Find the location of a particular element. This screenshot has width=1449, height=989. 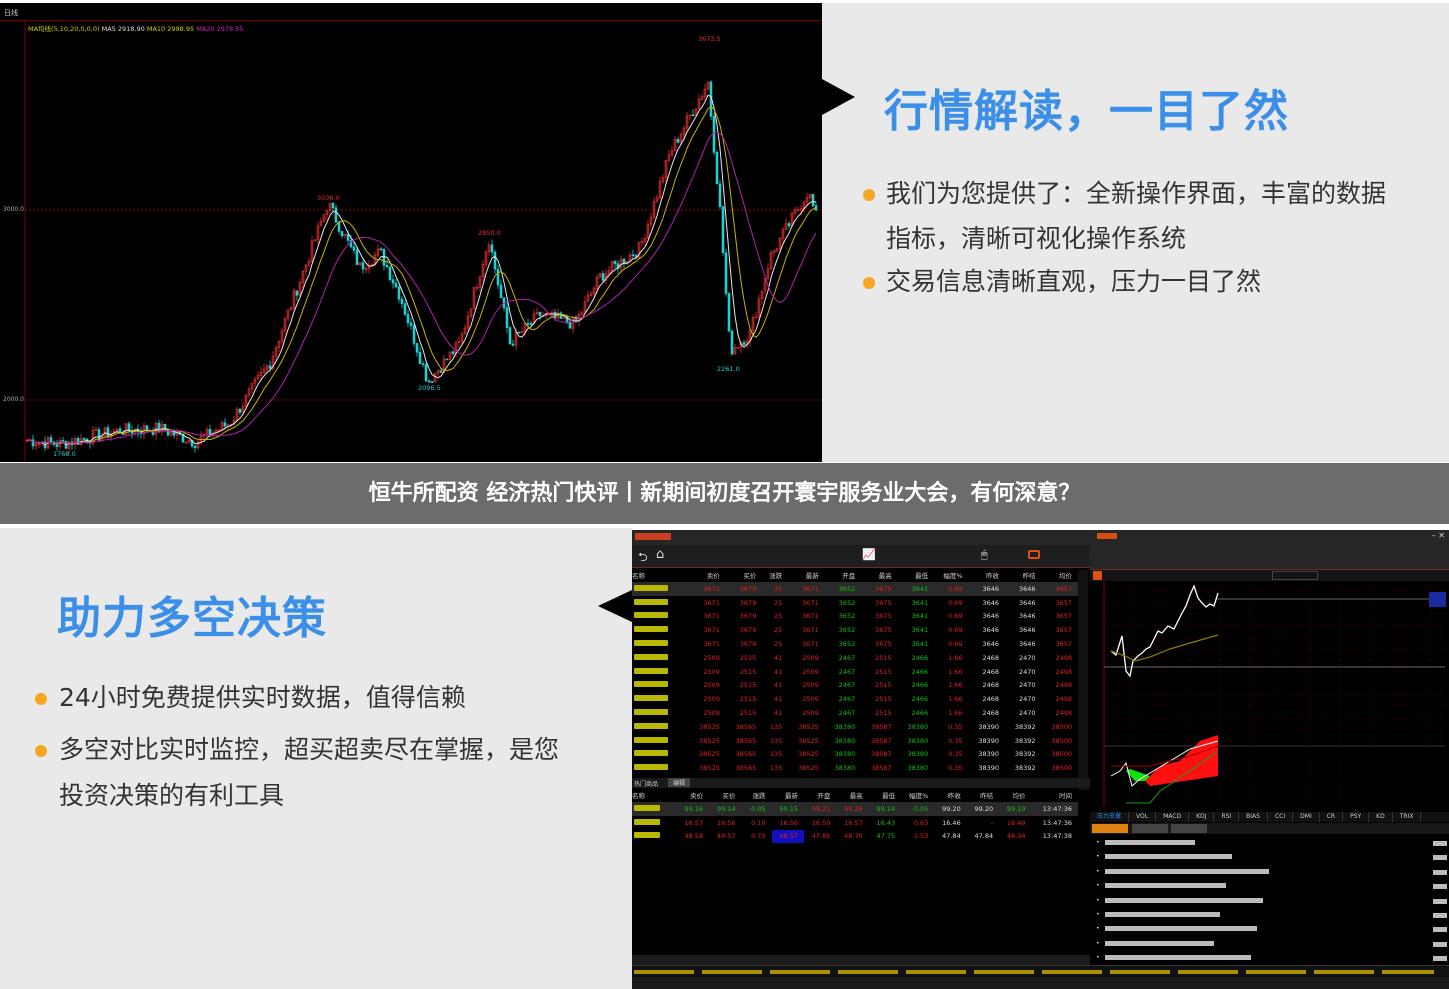

quote-cell: 41 is located at coordinates (778, 685).